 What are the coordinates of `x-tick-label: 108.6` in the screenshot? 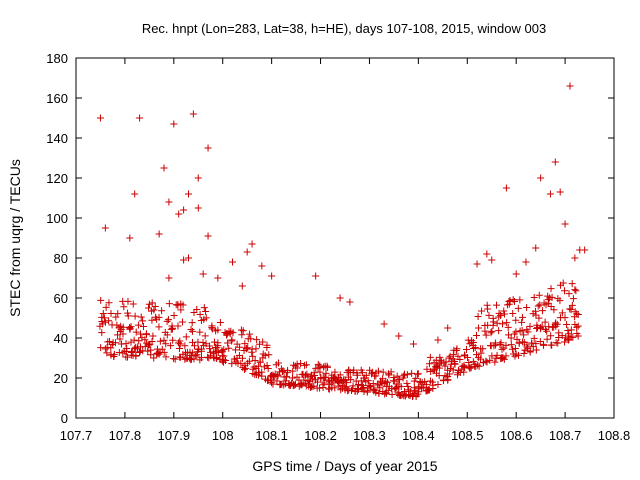 It's located at (516, 435).